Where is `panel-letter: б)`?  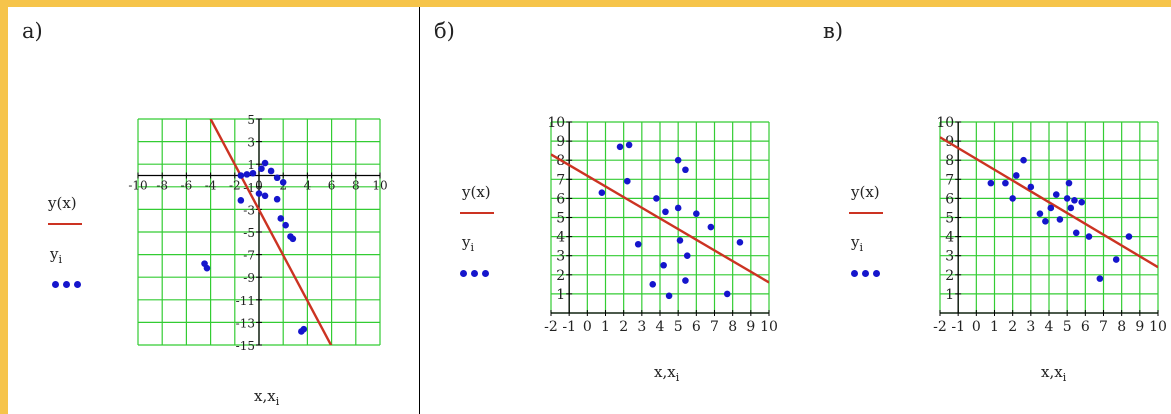
panel-letter: б) is located at coordinates (444, 31).